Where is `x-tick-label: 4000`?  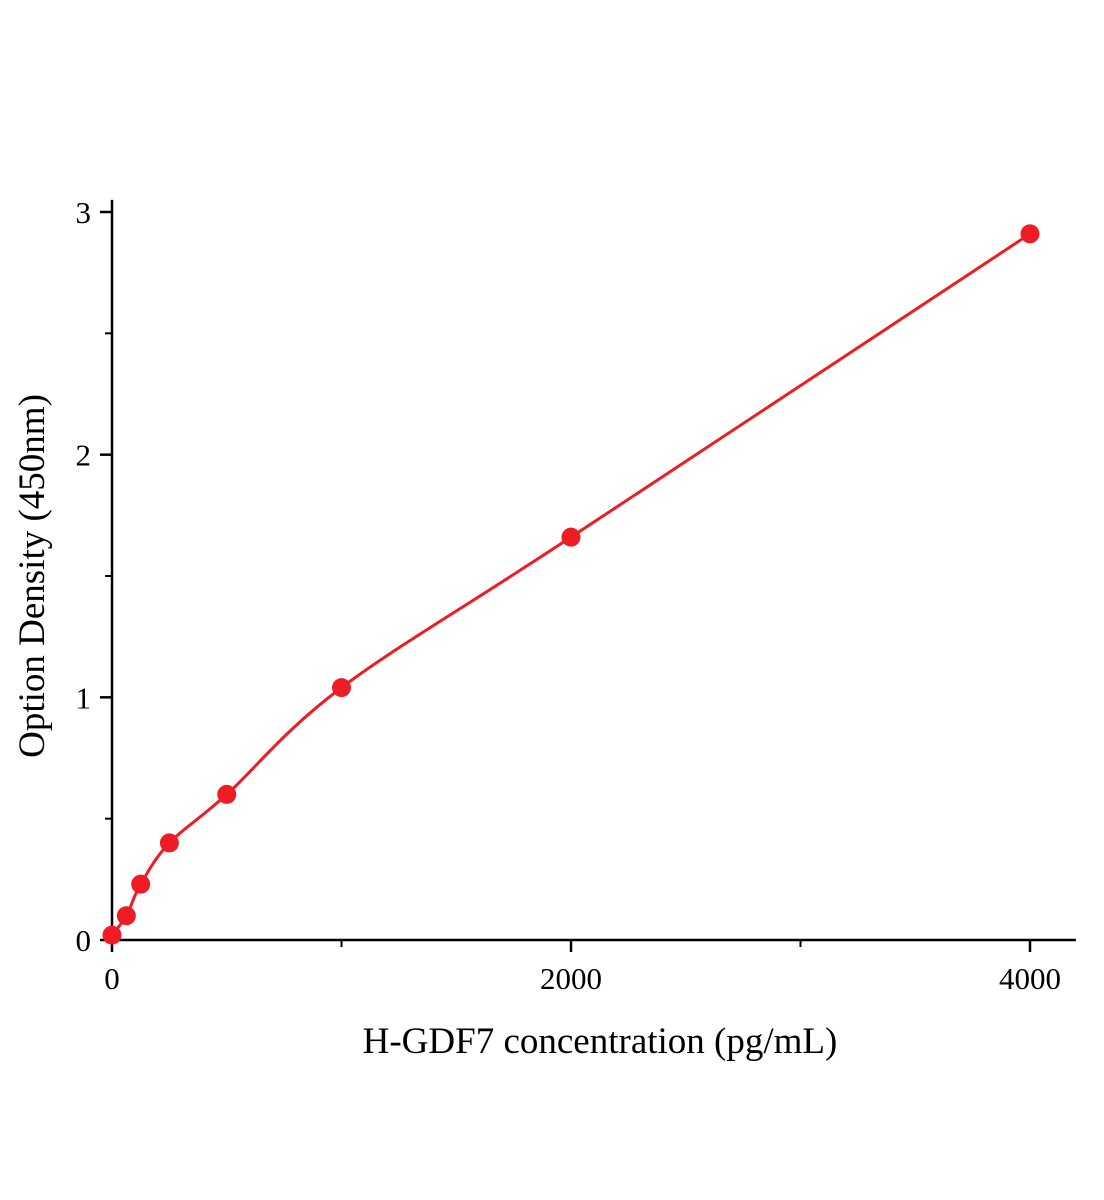
x-tick-label: 4000 is located at coordinates (1030, 978).